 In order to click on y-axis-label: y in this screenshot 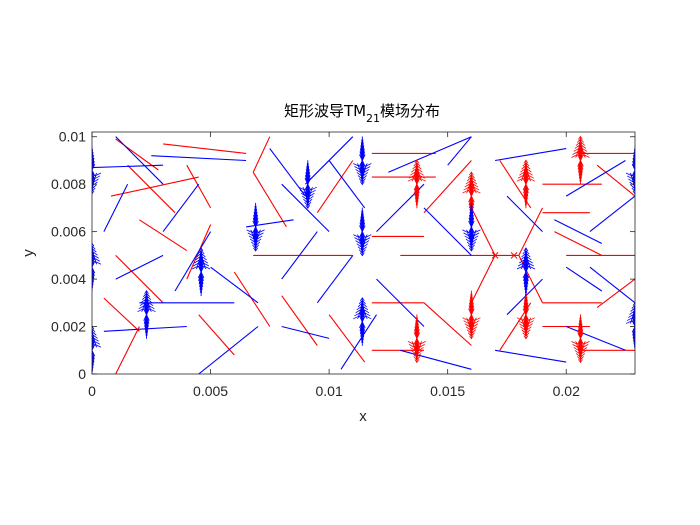, I will do `click(28, 253)`.